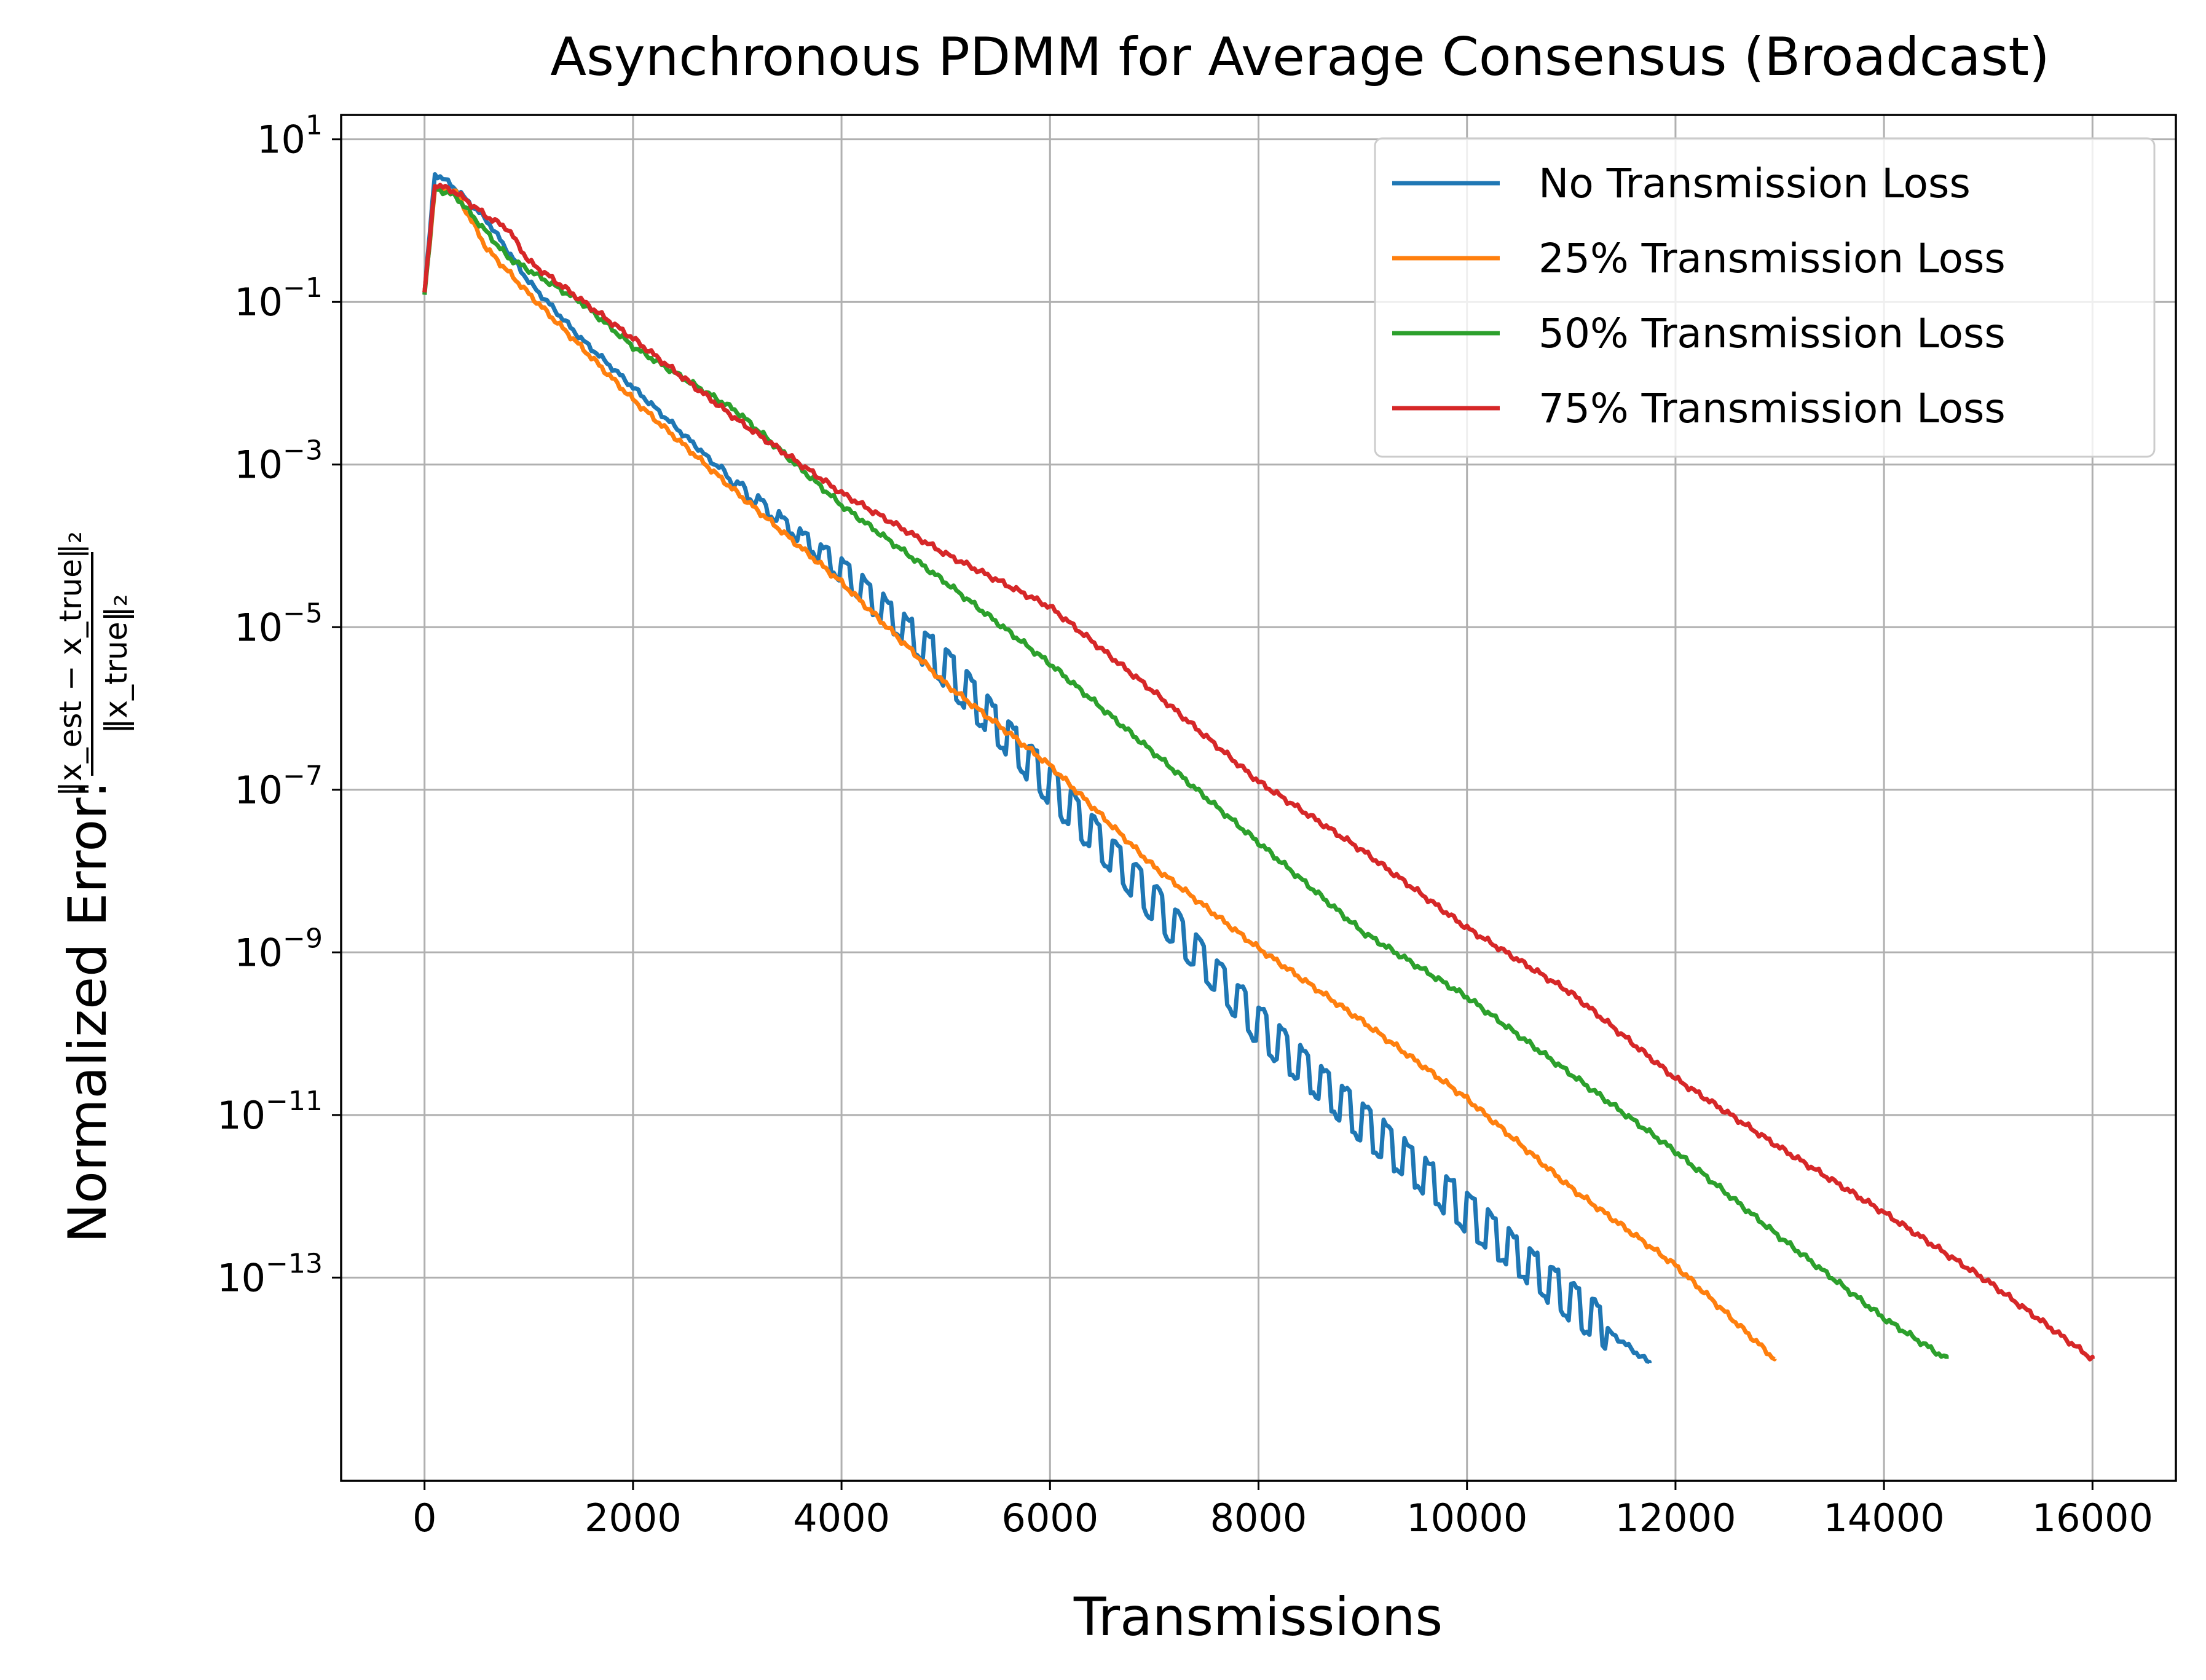 This screenshot has width=2206, height=1680. I want to click on legend-box, so click(1765, 297).